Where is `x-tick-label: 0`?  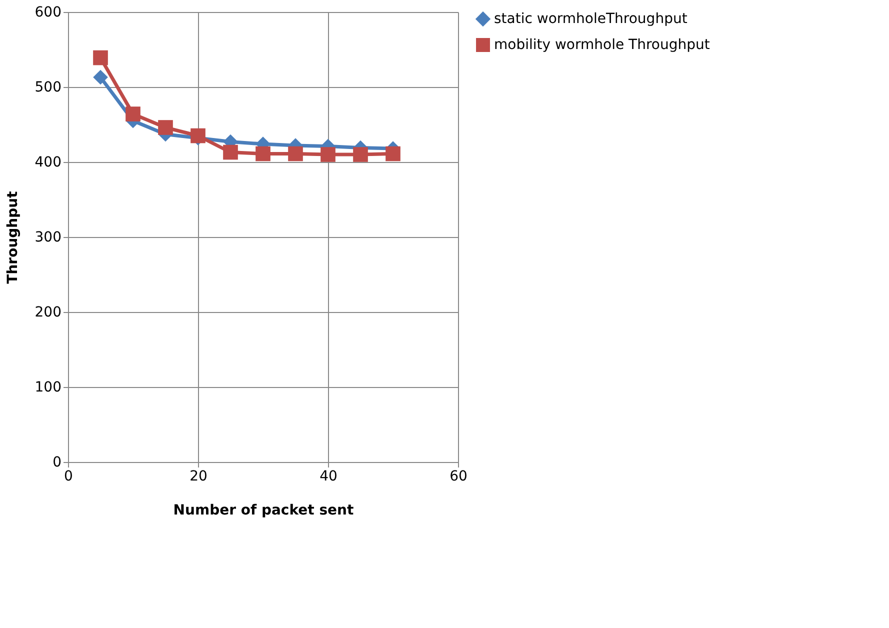 x-tick-label: 0 is located at coordinates (68, 476).